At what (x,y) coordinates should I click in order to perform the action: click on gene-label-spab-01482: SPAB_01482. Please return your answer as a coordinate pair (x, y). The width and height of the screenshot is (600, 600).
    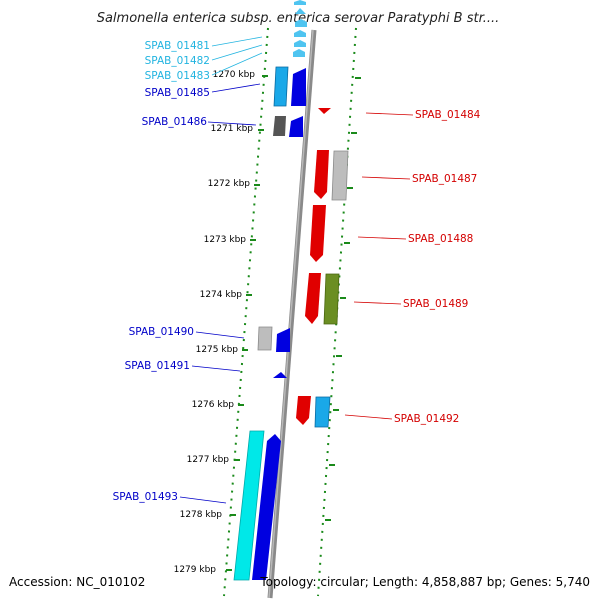
    Looking at the image, I should click on (177, 61).